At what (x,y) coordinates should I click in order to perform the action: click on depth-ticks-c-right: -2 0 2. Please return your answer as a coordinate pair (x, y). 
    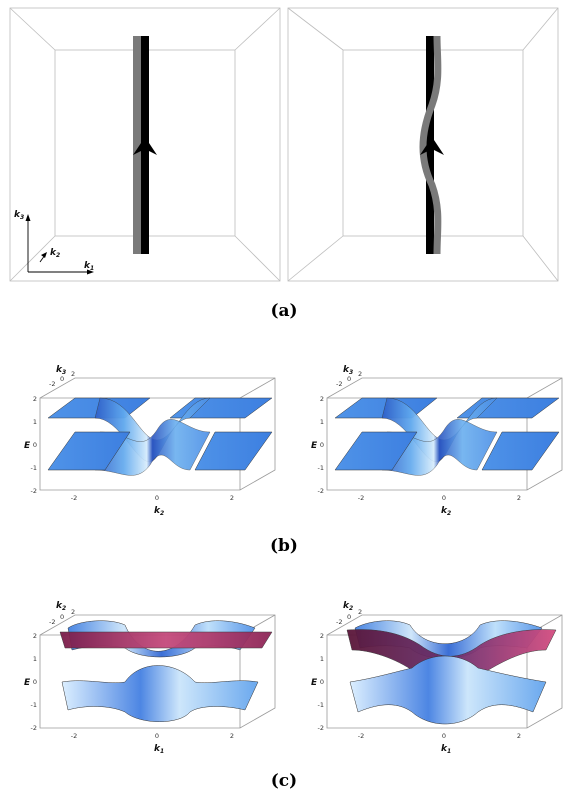
    Looking at the image, I should click on (349, 617).